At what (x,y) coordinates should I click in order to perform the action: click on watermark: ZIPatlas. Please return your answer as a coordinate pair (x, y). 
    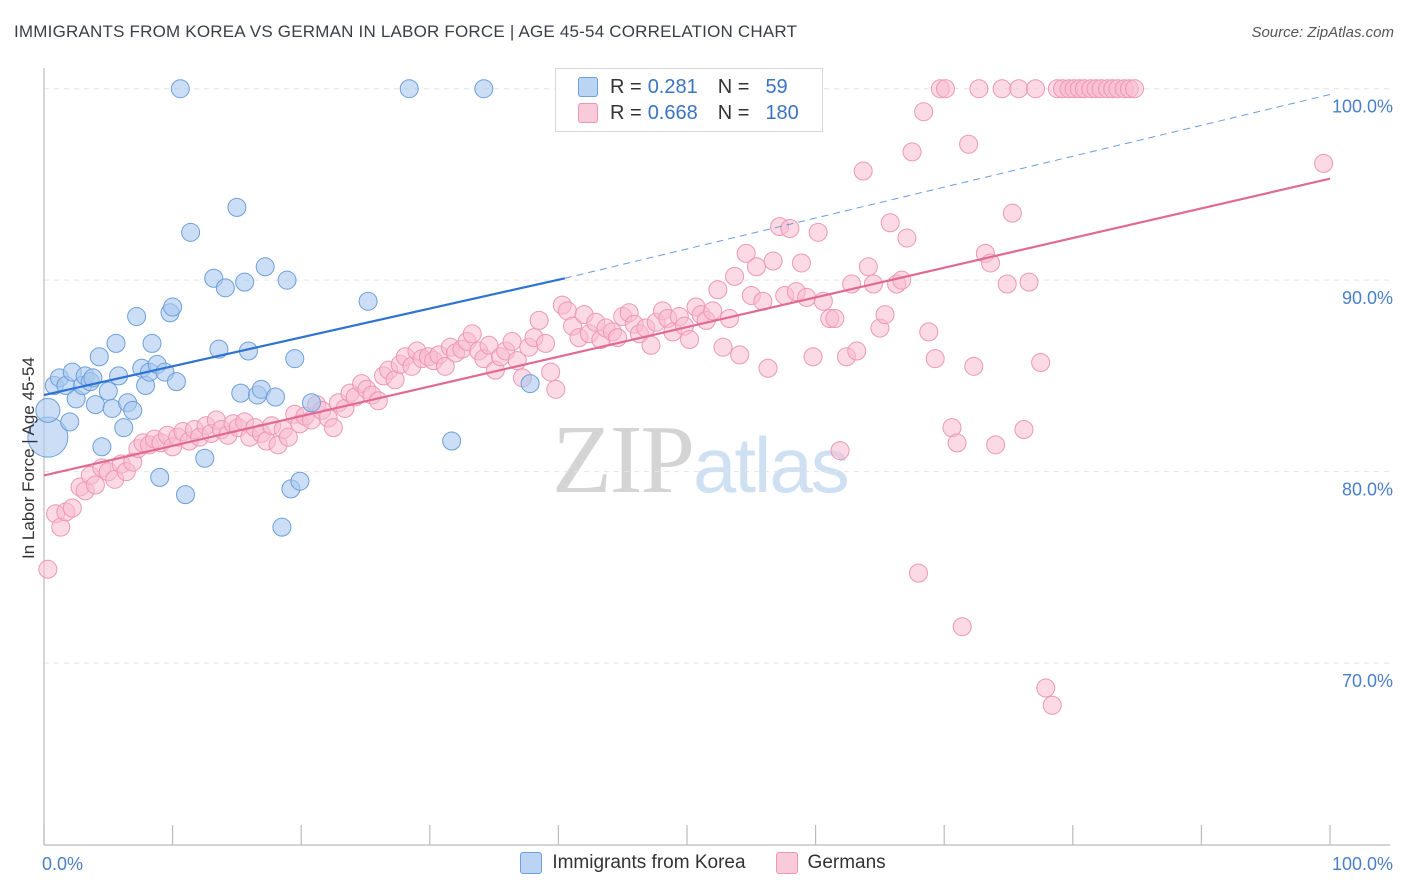
    Looking at the image, I should click on (701, 459).